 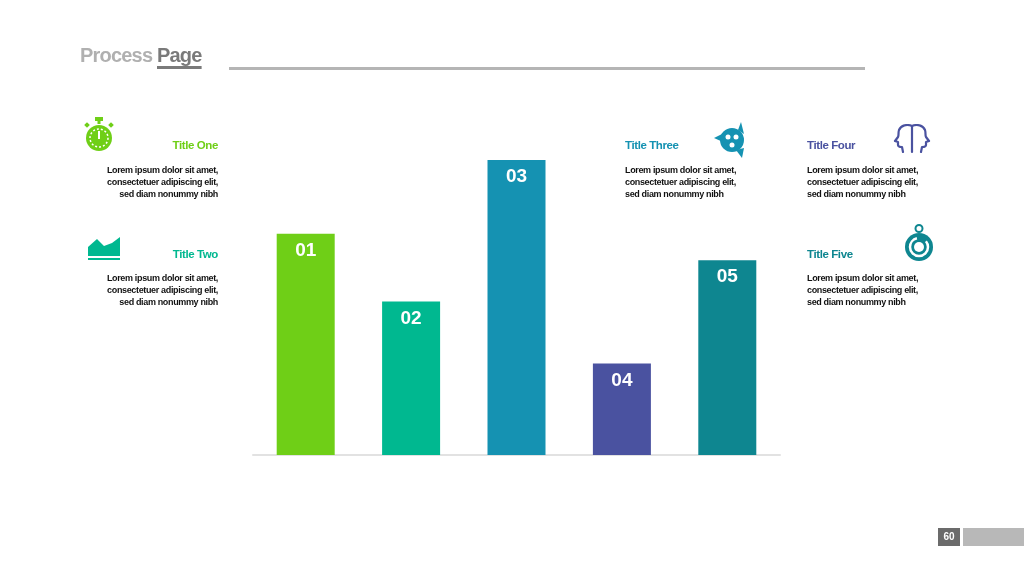 What do you see at coordinates (306, 249) in the screenshot?
I see `x-tick-label: 01` at bounding box center [306, 249].